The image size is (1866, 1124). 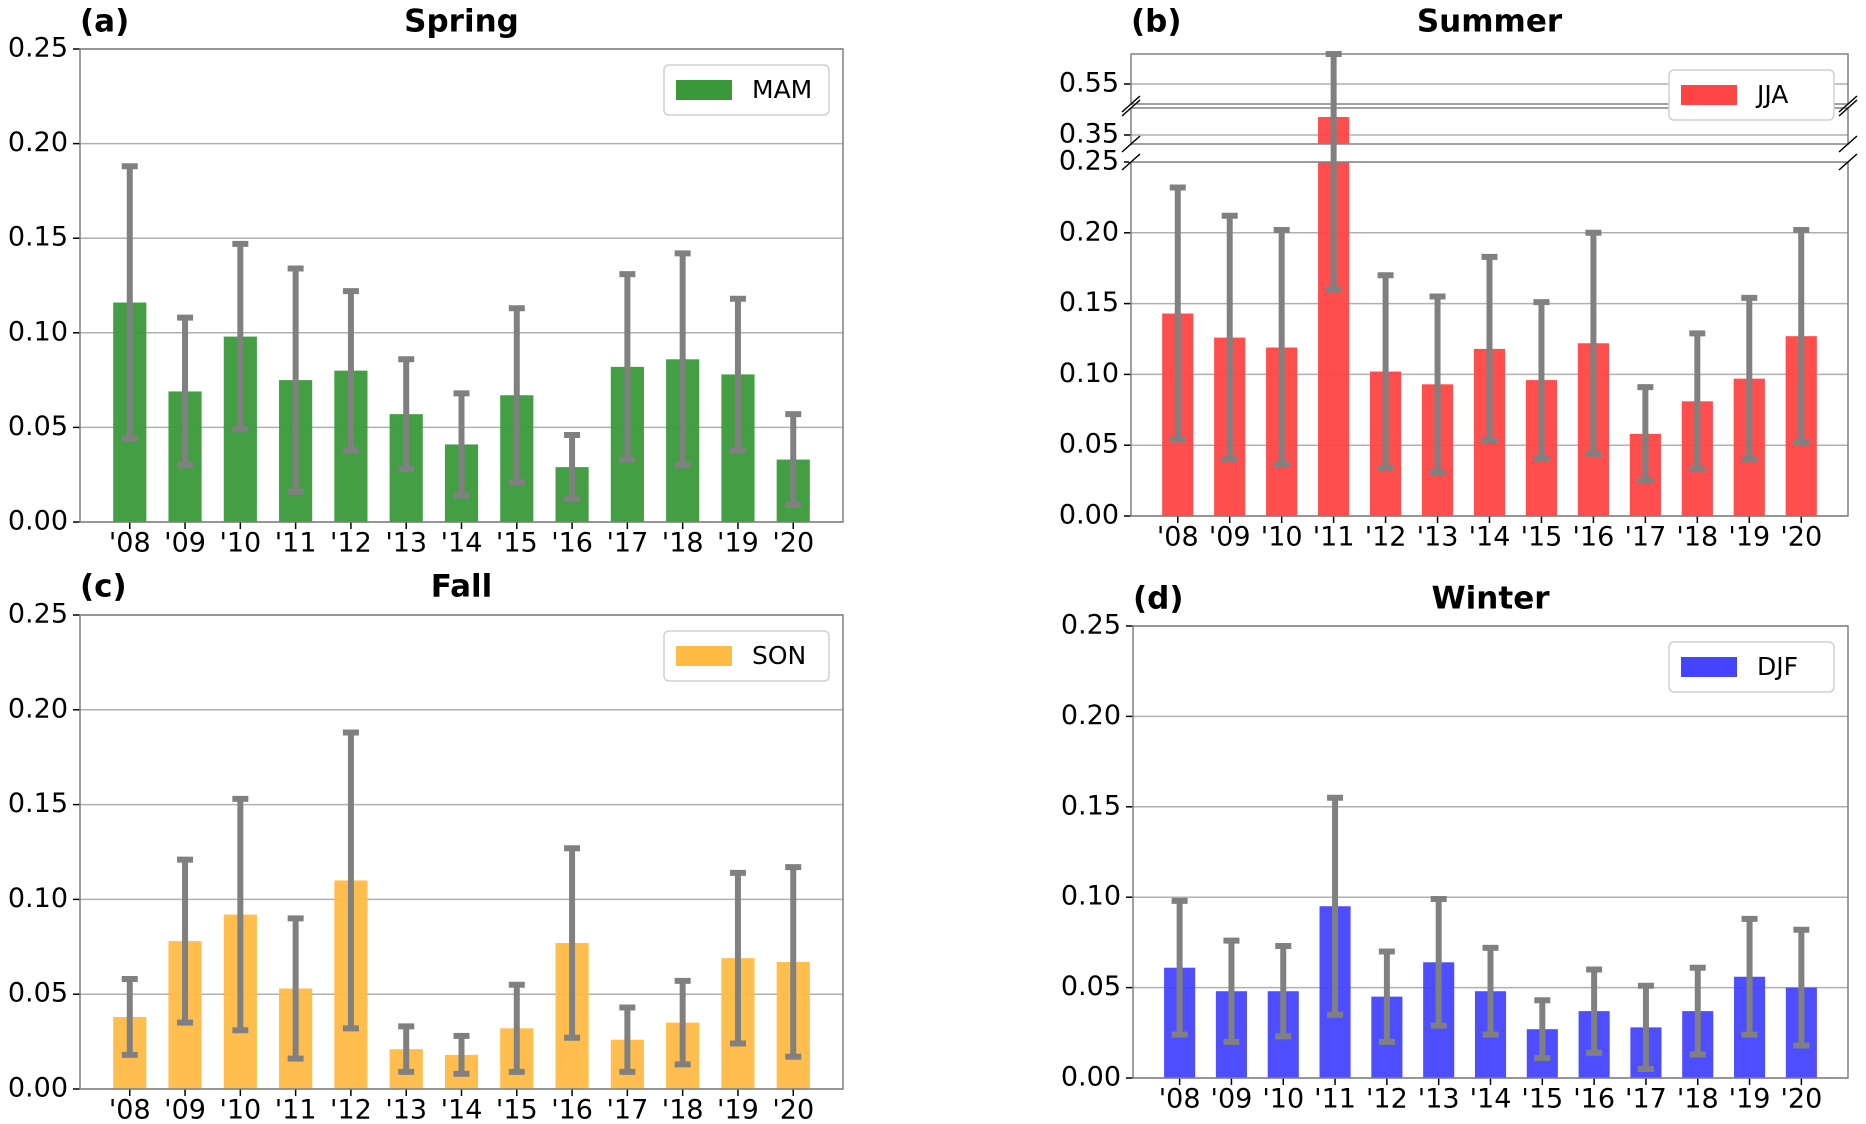 I want to click on axis-break-gap, so click(x=1489, y=106).